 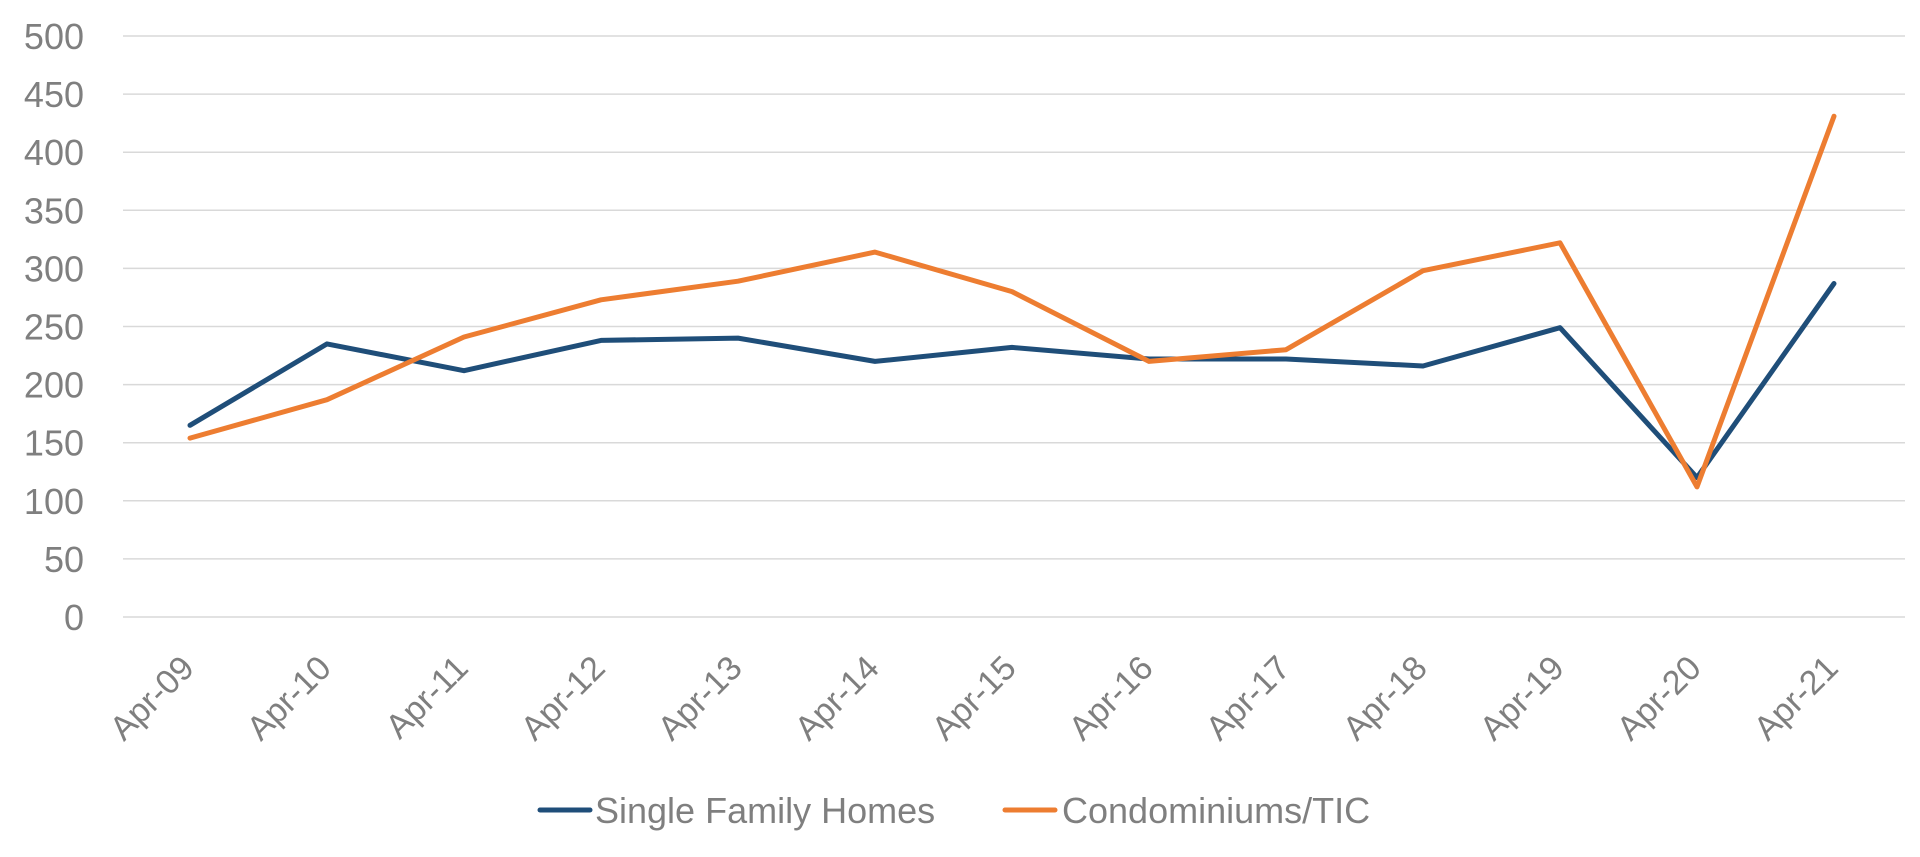 I want to click on x-tick-label: Apr-09, so click(x=152, y=698).